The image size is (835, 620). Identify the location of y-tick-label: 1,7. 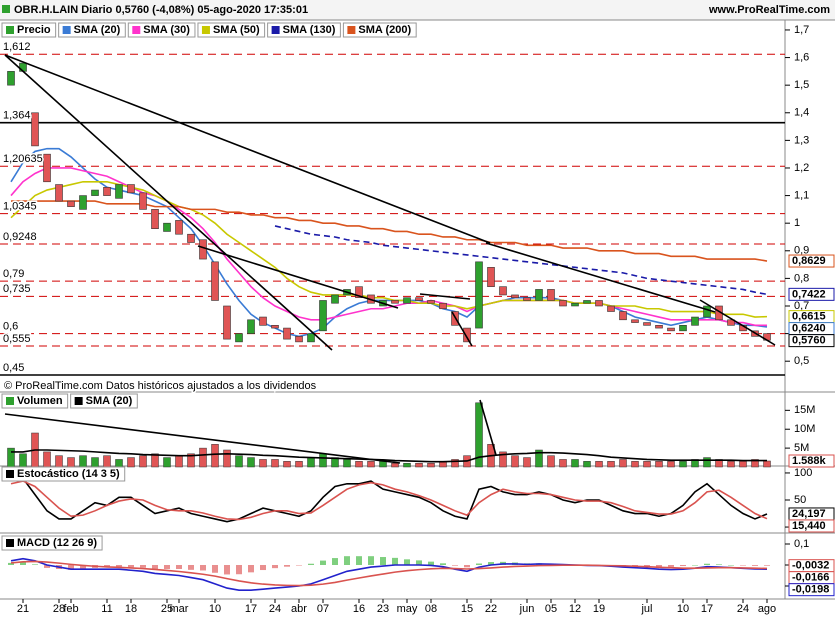
(801, 30).